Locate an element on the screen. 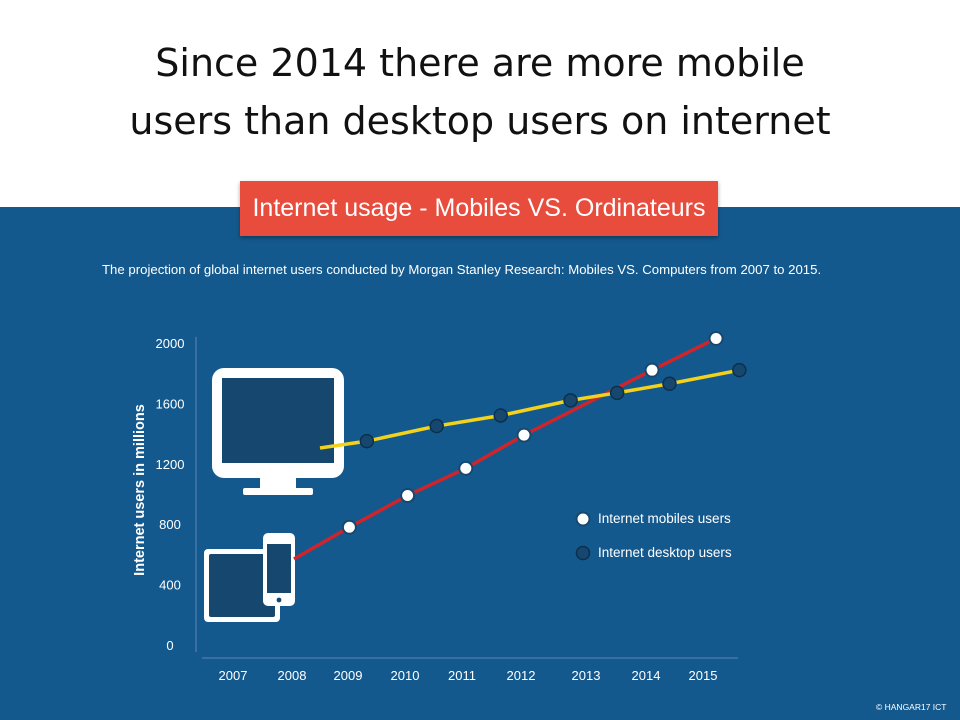 This screenshot has height=720, width=960. y-tick-label: 1200 is located at coordinates (170, 464).